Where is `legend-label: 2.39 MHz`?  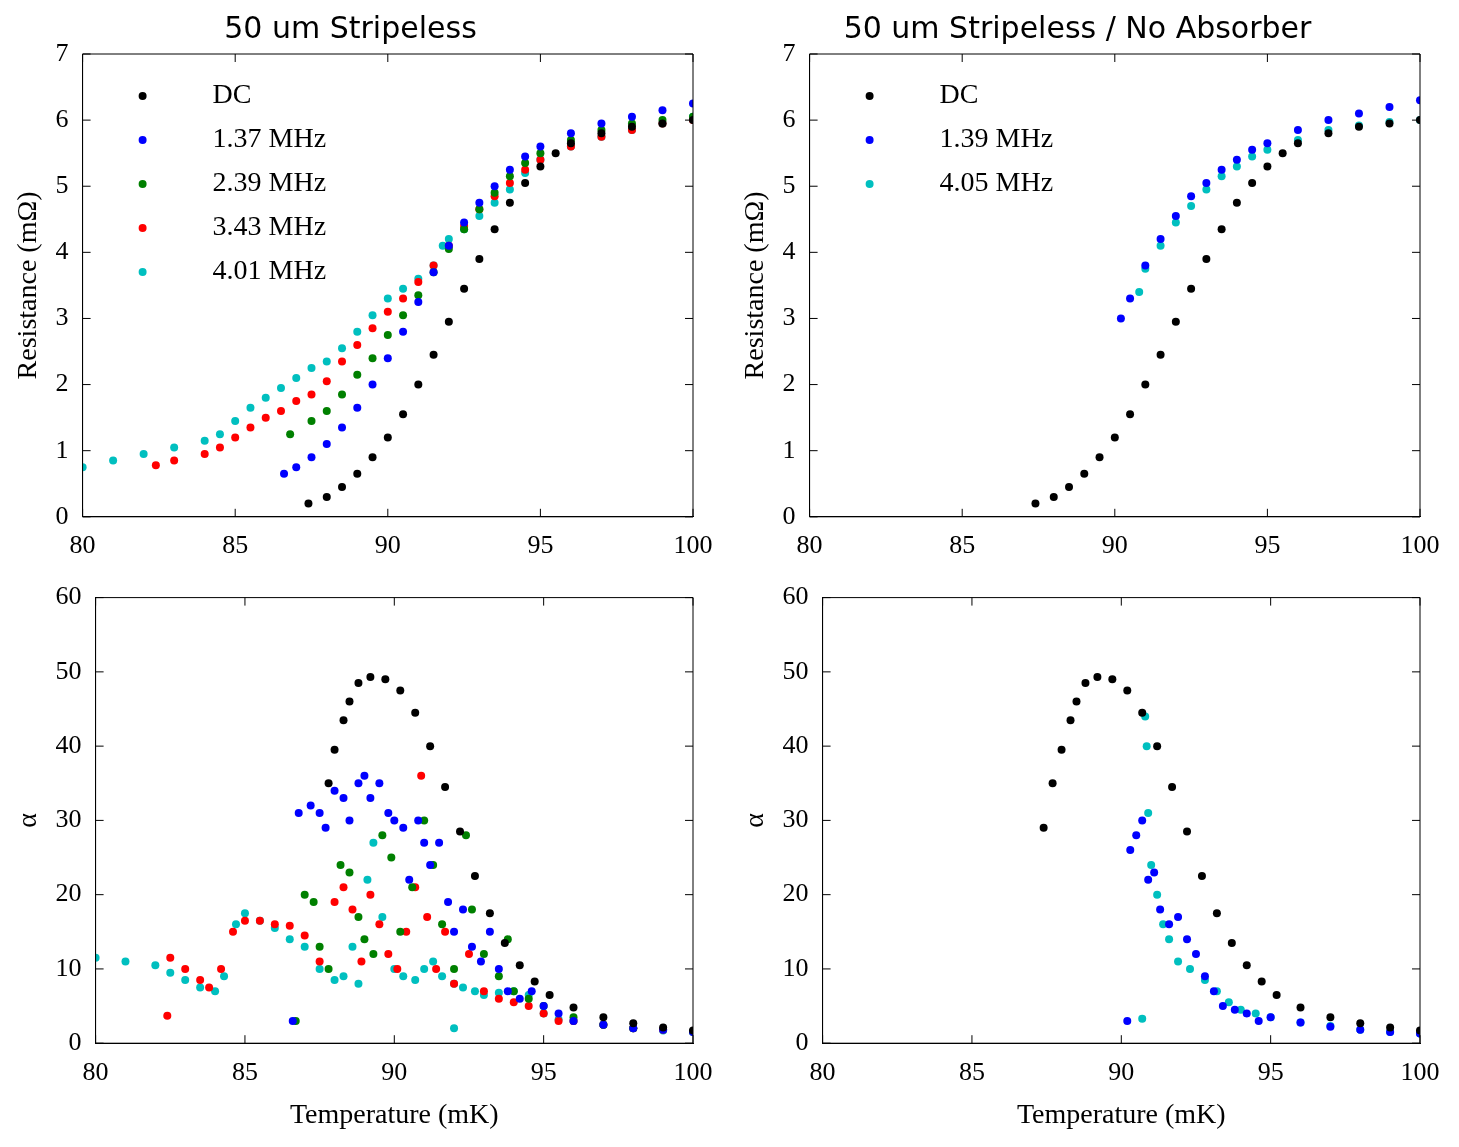
legend-label: 2.39 MHz is located at coordinates (269, 182).